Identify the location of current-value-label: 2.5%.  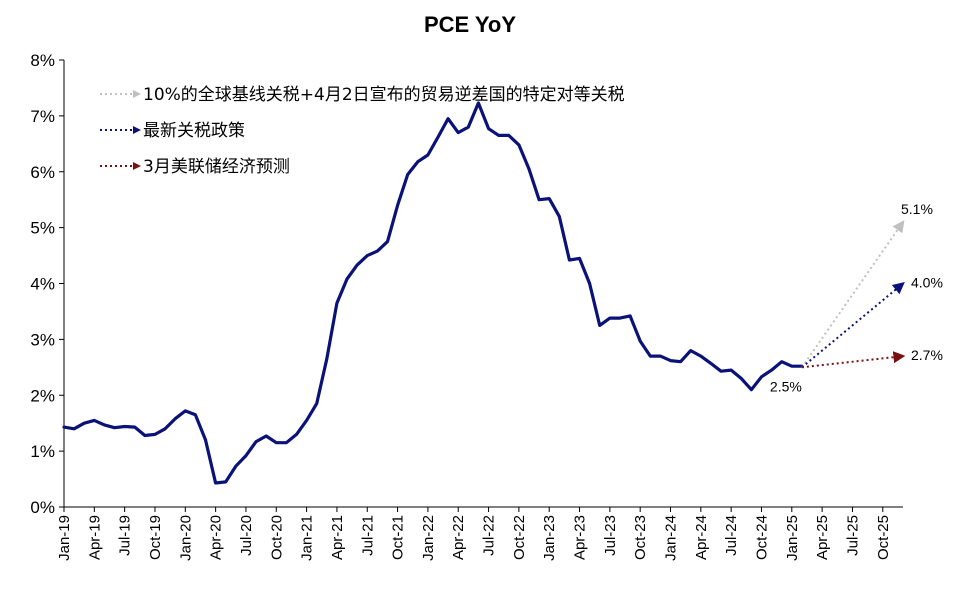
(786, 386).